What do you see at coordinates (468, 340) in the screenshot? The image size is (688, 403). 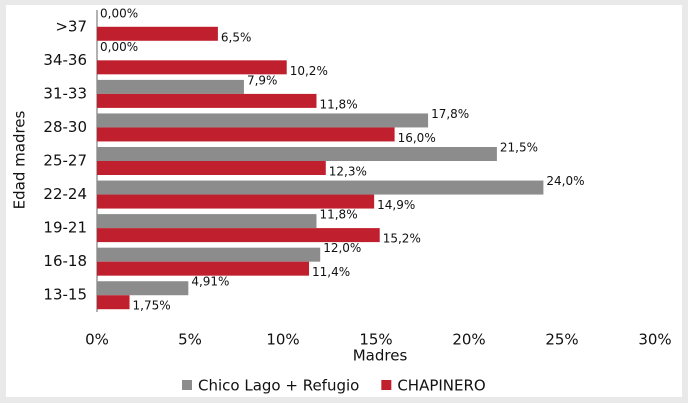 I see `x-tick-label: 20%` at bounding box center [468, 340].